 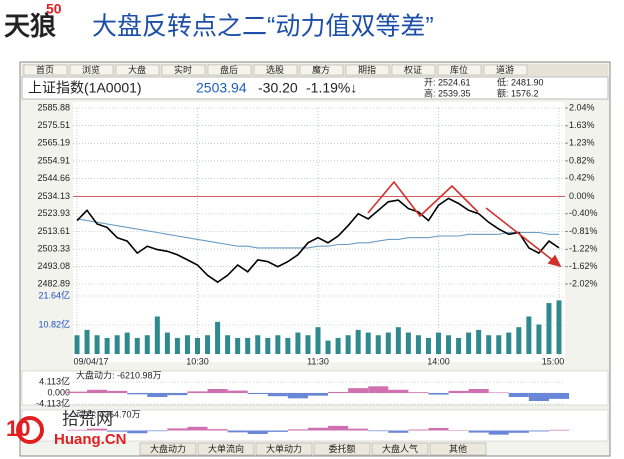 I want to click on bottom-tab-label: 委托额, so click(x=341, y=448).